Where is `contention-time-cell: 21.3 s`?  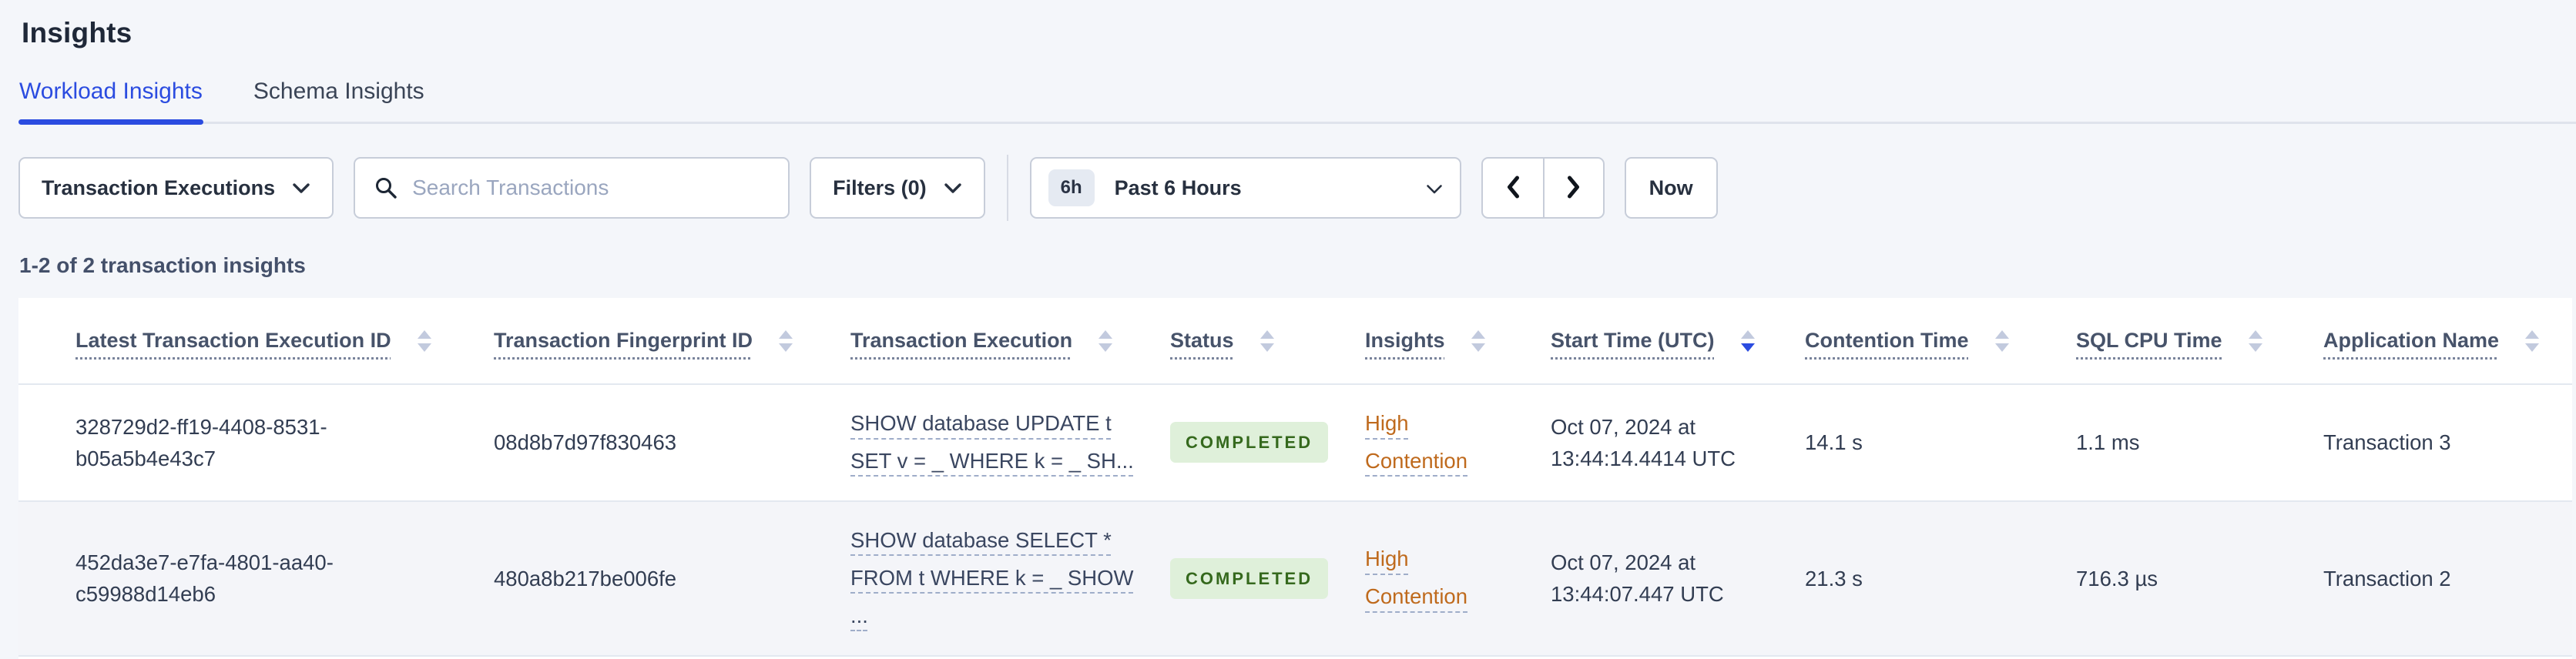 contention-time-cell: 21.3 s is located at coordinates (1940, 578).